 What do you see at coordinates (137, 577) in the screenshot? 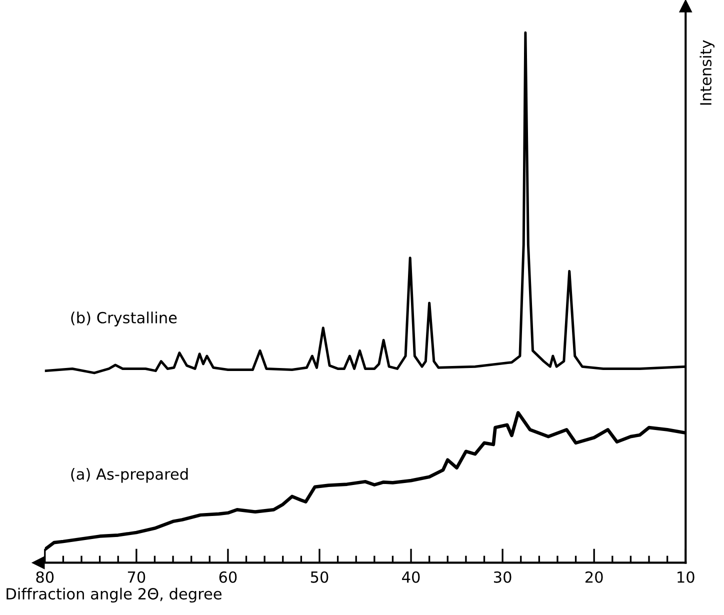
I see `x-tick-label: 70` at bounding box center [137, 577].